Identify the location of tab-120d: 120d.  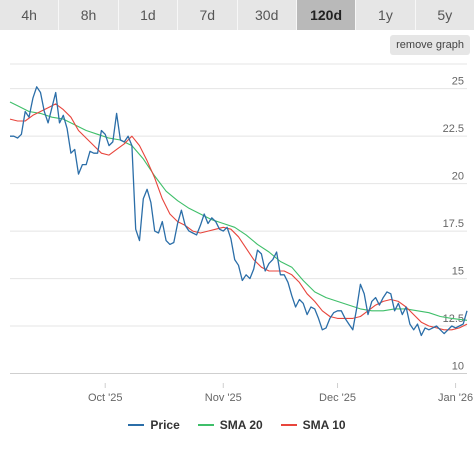
(326, 15).